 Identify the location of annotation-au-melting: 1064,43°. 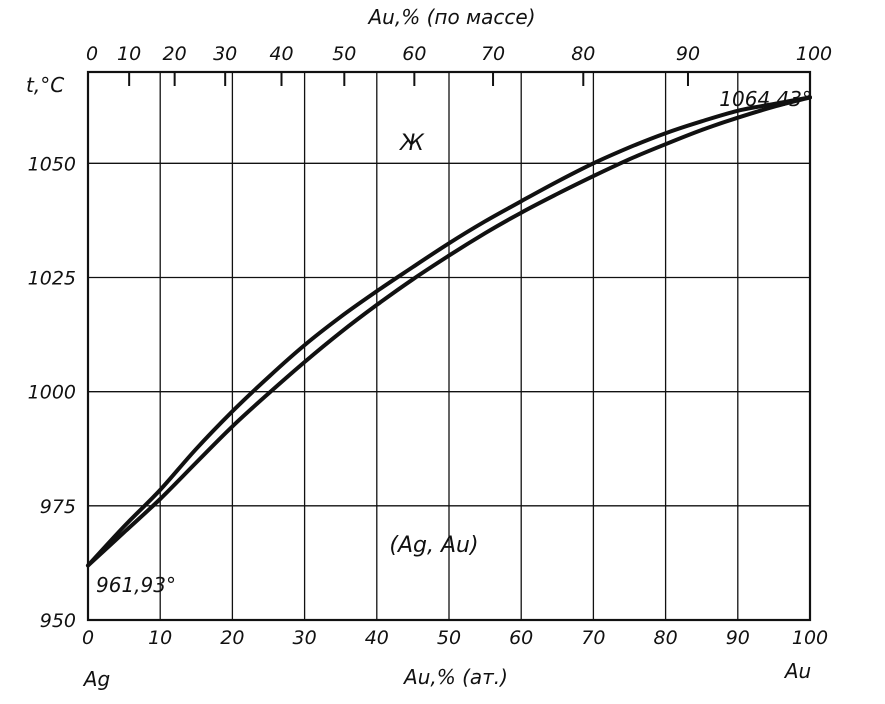
(765, 99).